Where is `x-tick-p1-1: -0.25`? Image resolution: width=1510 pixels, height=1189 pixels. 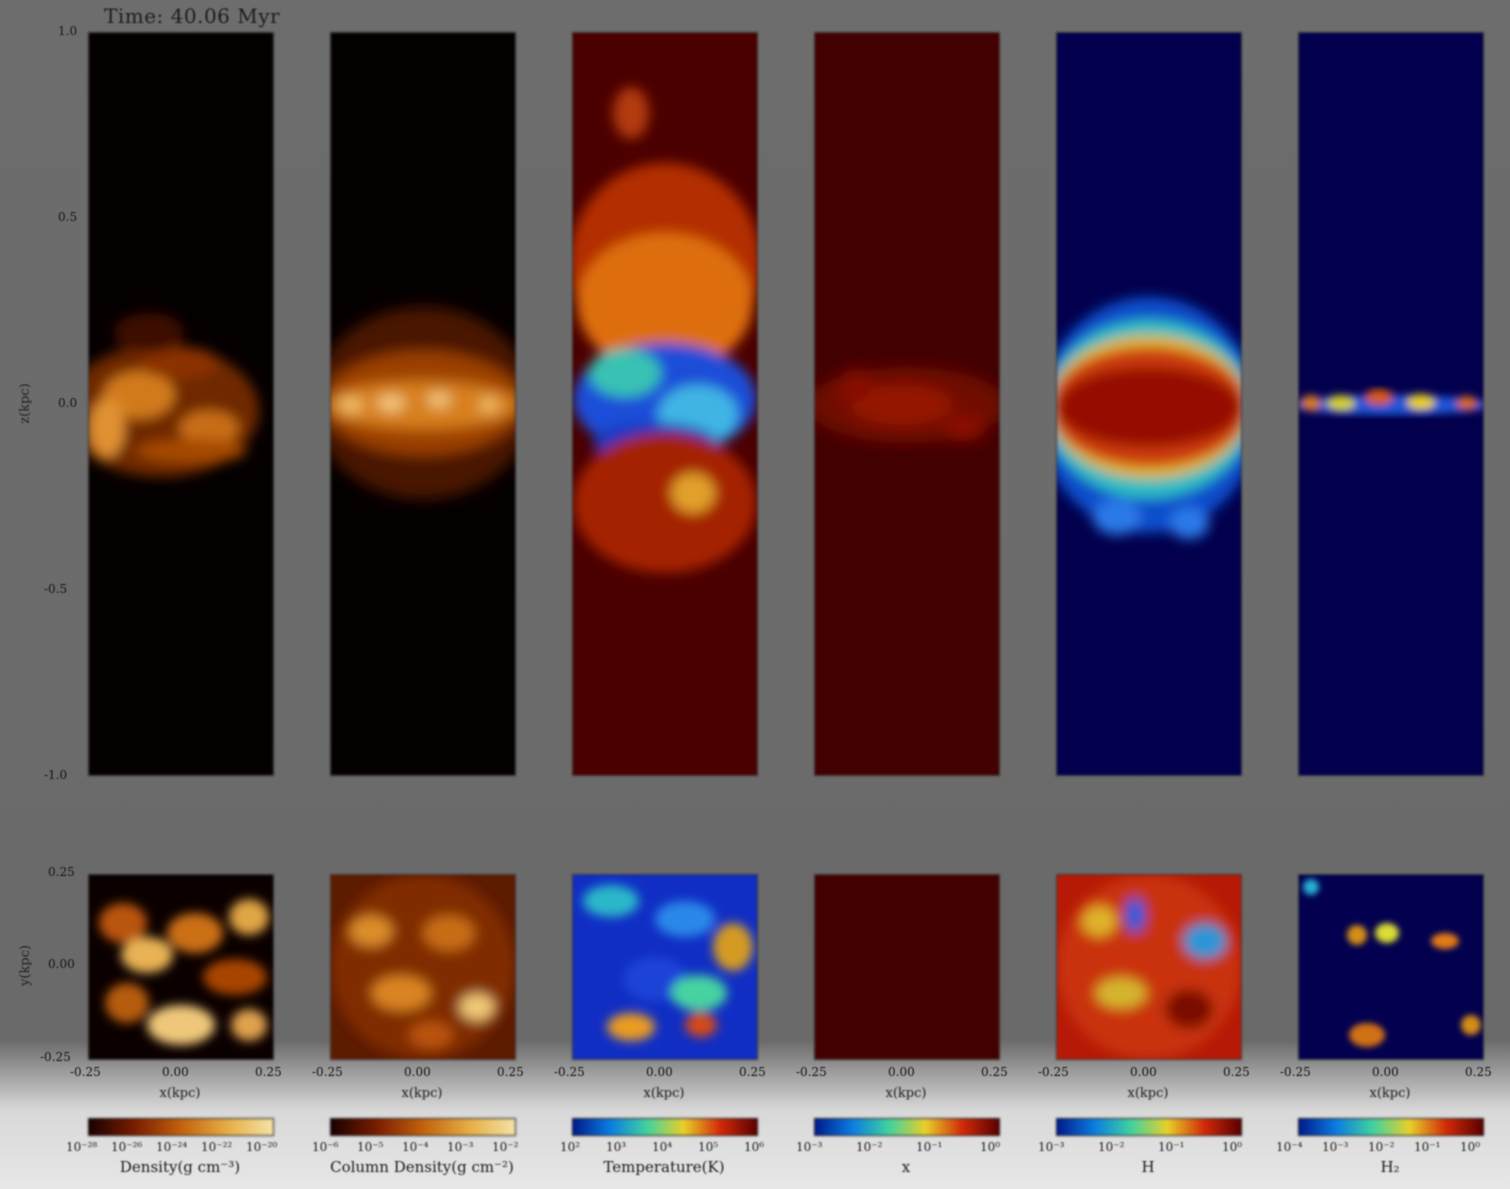 x-tick-p1-1: -0.25 is located at coordinates (85, 1072).